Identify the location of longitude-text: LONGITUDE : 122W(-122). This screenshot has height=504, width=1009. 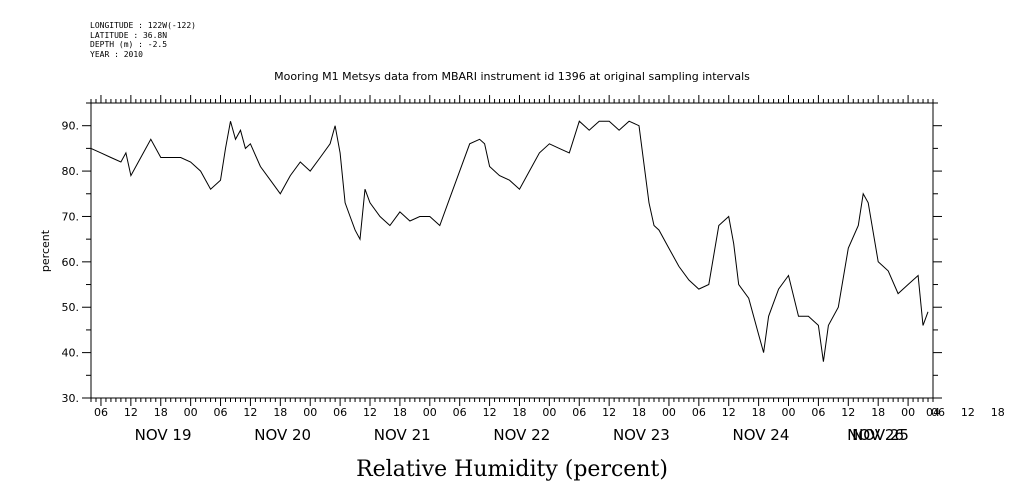
(143, 25).